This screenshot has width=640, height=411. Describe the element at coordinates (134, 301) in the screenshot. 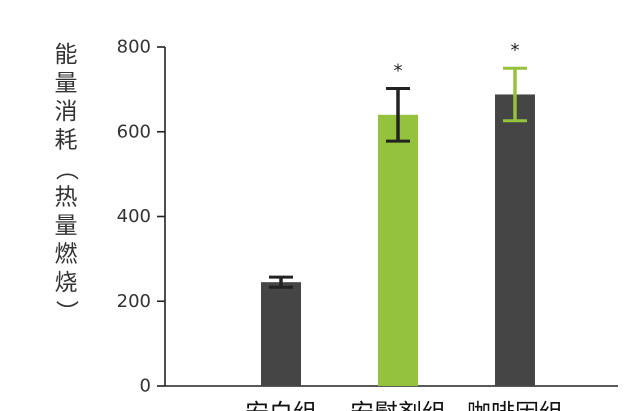

I see `y-tick-label: 200` at that location.